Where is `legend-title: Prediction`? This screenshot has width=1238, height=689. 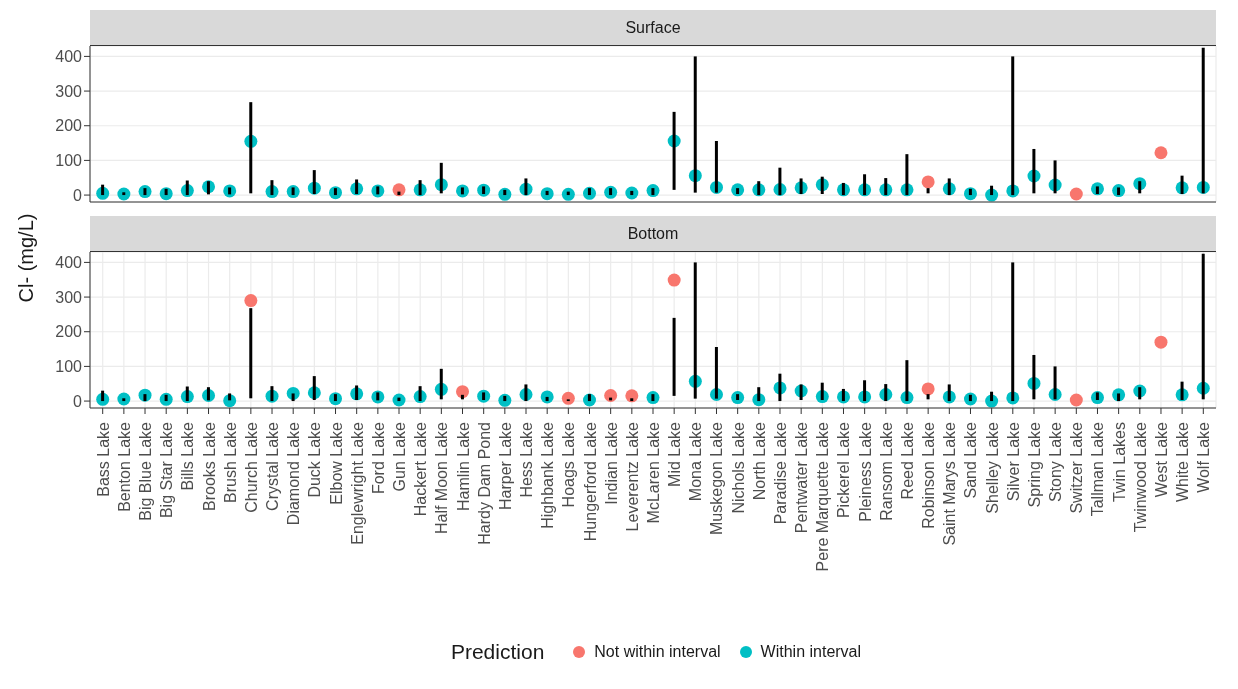 legend-title: Prediction is located at coordinates (497, 652).